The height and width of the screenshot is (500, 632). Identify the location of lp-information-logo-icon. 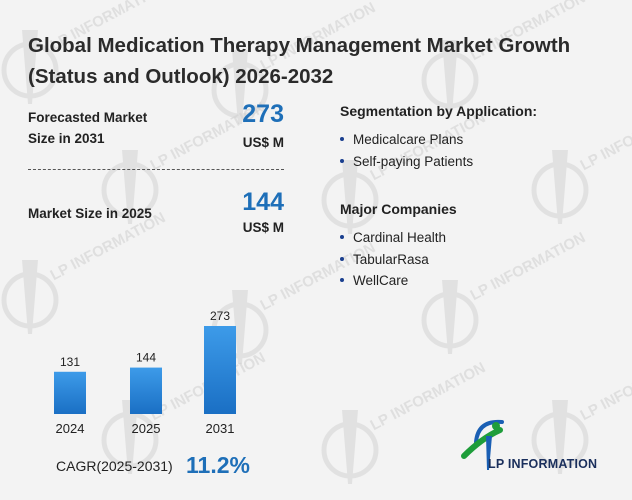
(482, 444).